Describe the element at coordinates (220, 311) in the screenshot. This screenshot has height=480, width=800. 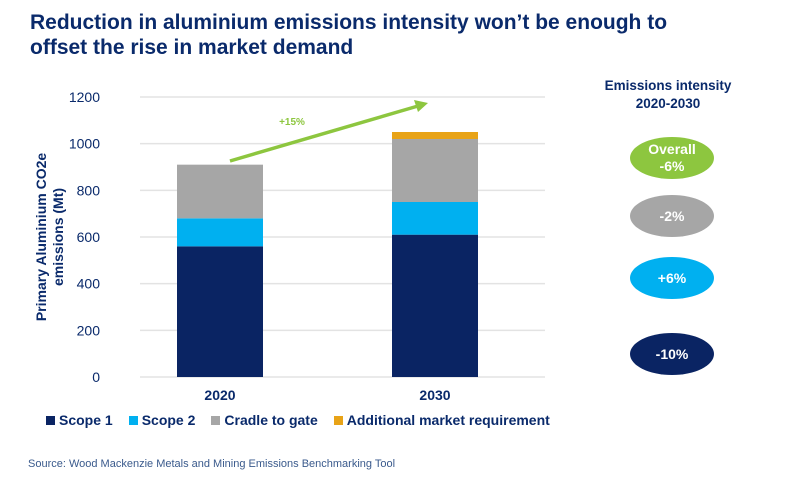
I see `bar-segment-scope-1-2020` at that location.